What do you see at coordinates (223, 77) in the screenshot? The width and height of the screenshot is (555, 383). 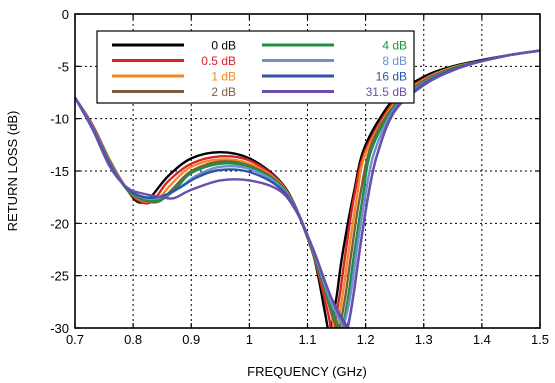 I see `legend-label: 1 dB` at bounding box center [223, 77].